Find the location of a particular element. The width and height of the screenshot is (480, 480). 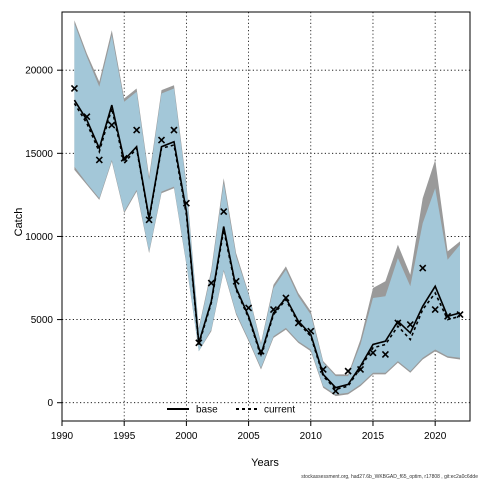

x-tick-label: 2000 is located at coordinates (186, 436).